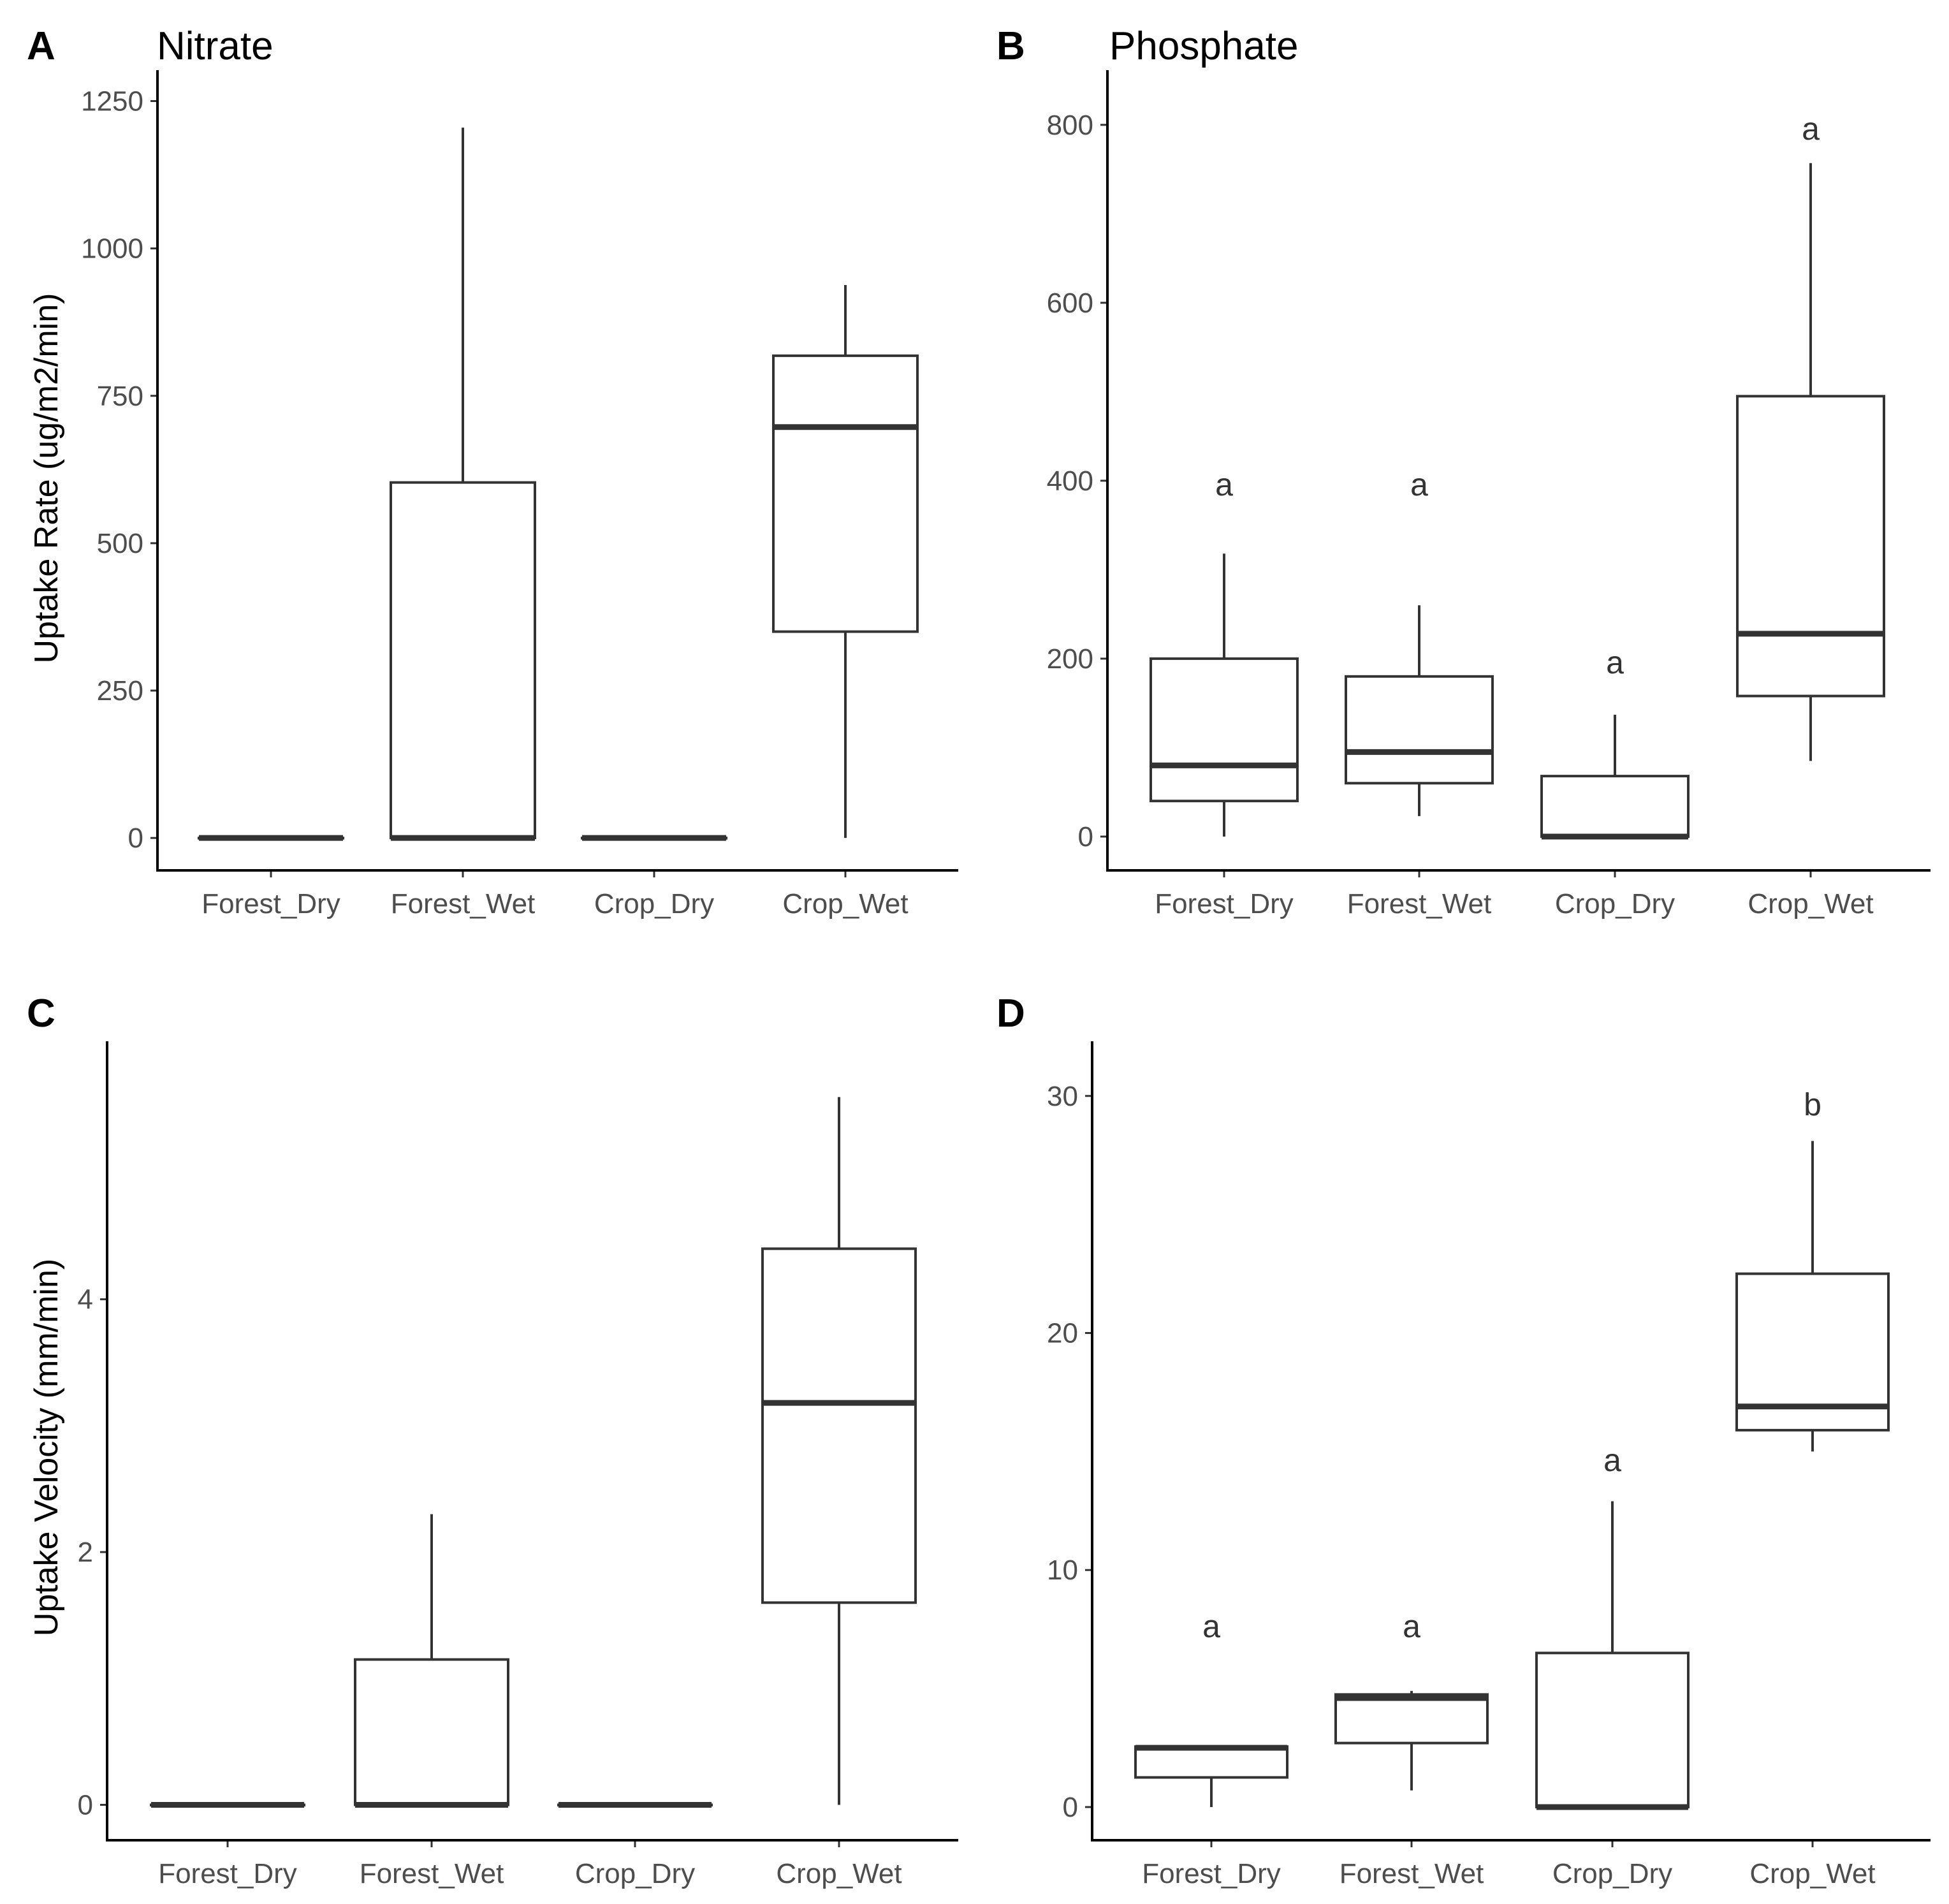  Describe the element at coordinates (112, 249) in the screenshot. I see `y-tick-label: 1000` at that location.